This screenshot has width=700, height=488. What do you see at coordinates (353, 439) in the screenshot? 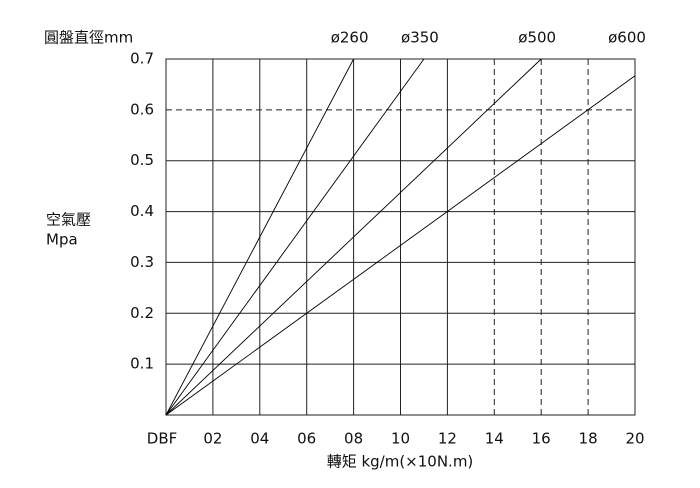
I see `x-tick-label: 08` at bounding box center [353, 439].